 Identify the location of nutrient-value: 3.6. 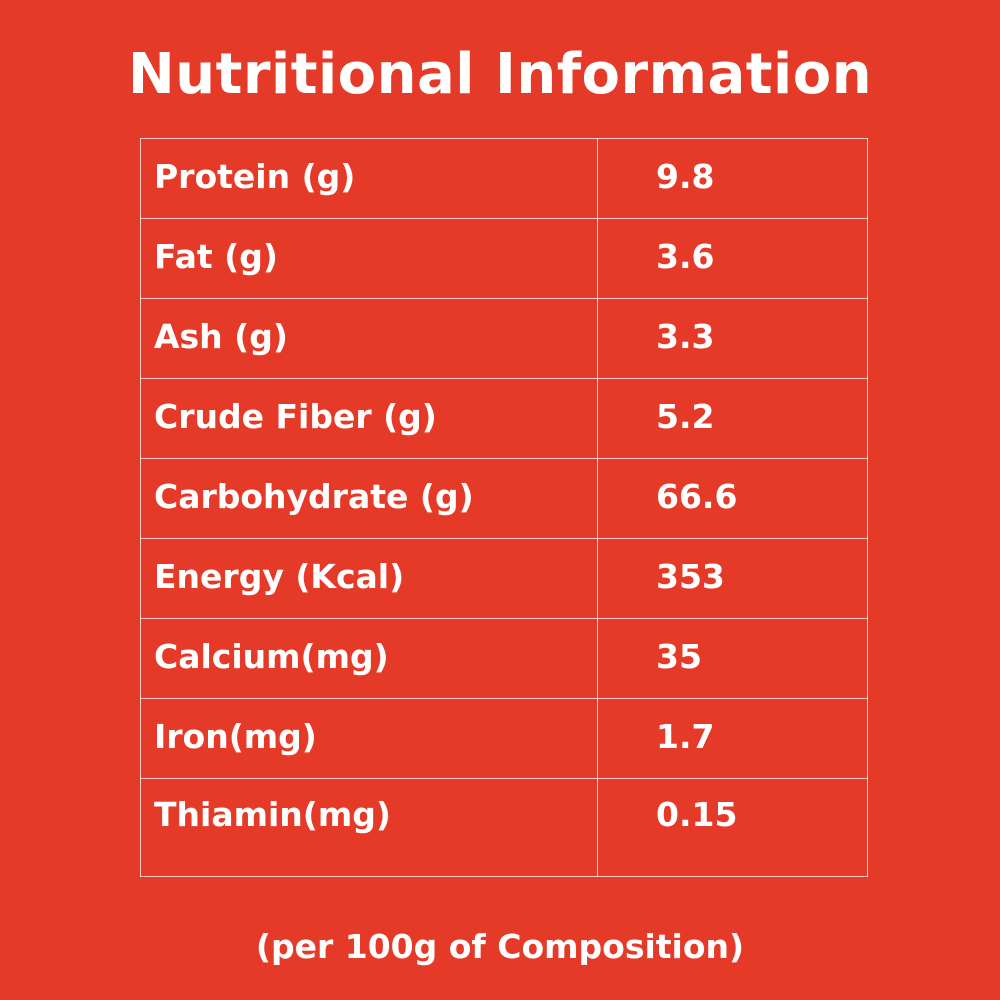
(732, 258).